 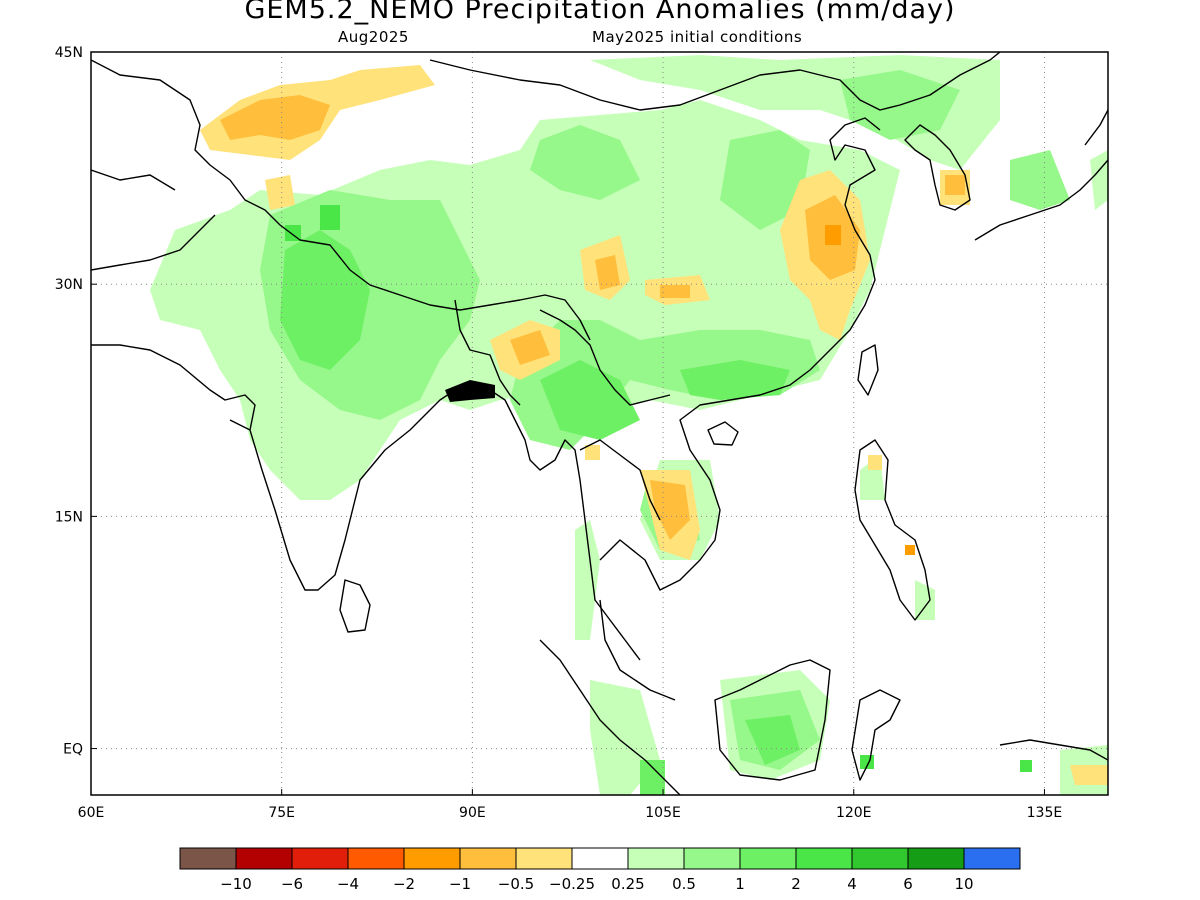 I want to click on colorbar, so click(x=600, y=858).